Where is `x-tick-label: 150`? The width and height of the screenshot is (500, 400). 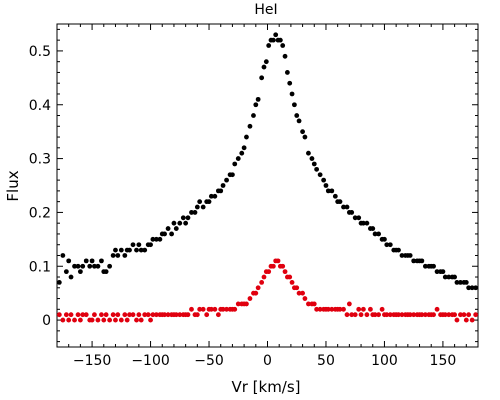 x-tick-label: 150 is located at coordinates (443, 361).